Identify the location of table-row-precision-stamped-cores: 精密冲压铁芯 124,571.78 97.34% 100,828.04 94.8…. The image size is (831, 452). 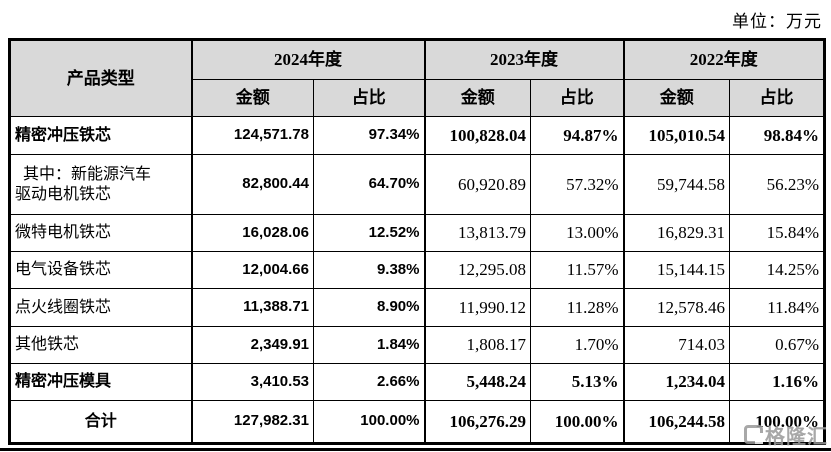
(417, 135).